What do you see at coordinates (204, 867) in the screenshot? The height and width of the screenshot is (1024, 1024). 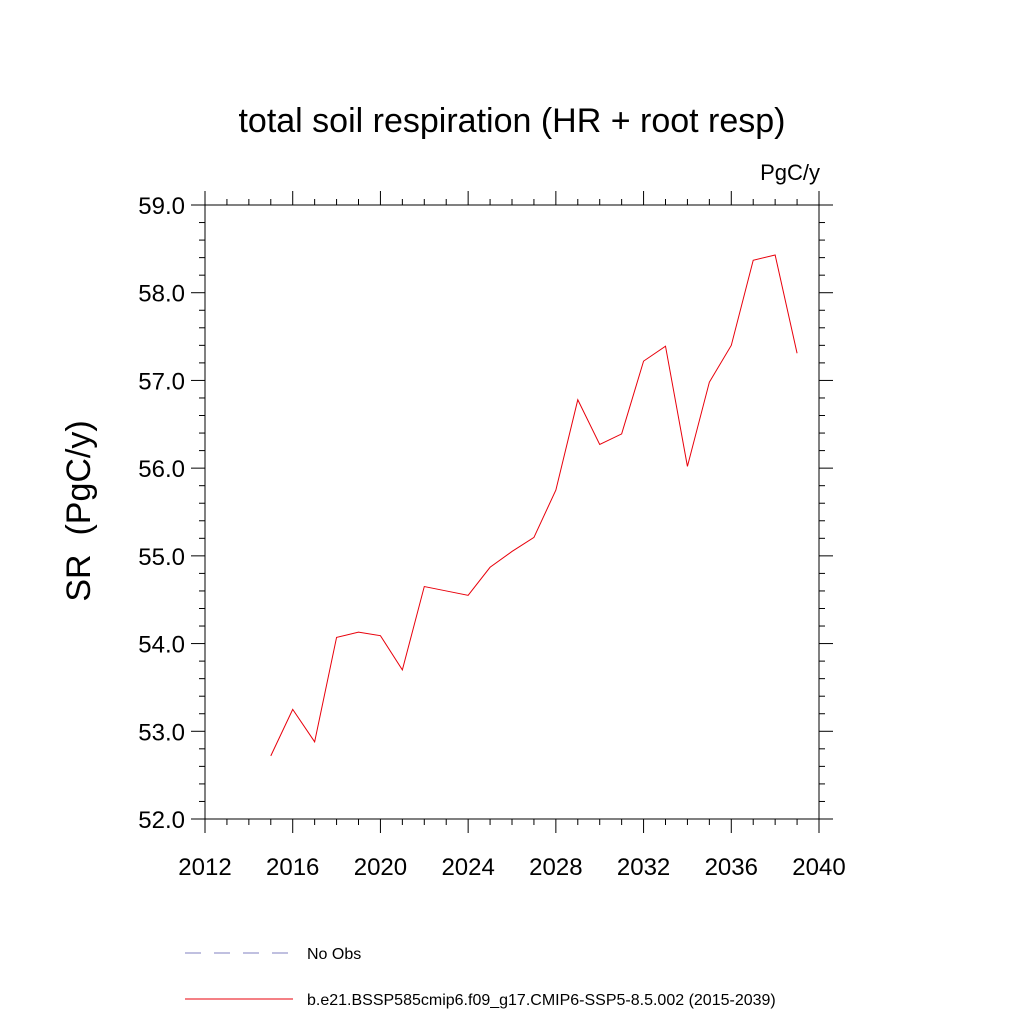 I see `x-tick-label: 2012` at bounding box center [204, 867].